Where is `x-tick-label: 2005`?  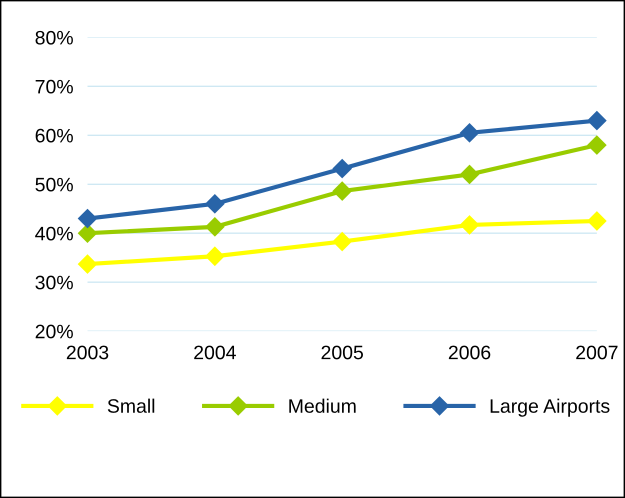 x-tick-label: 2005 is located at coordinates (343, 353).